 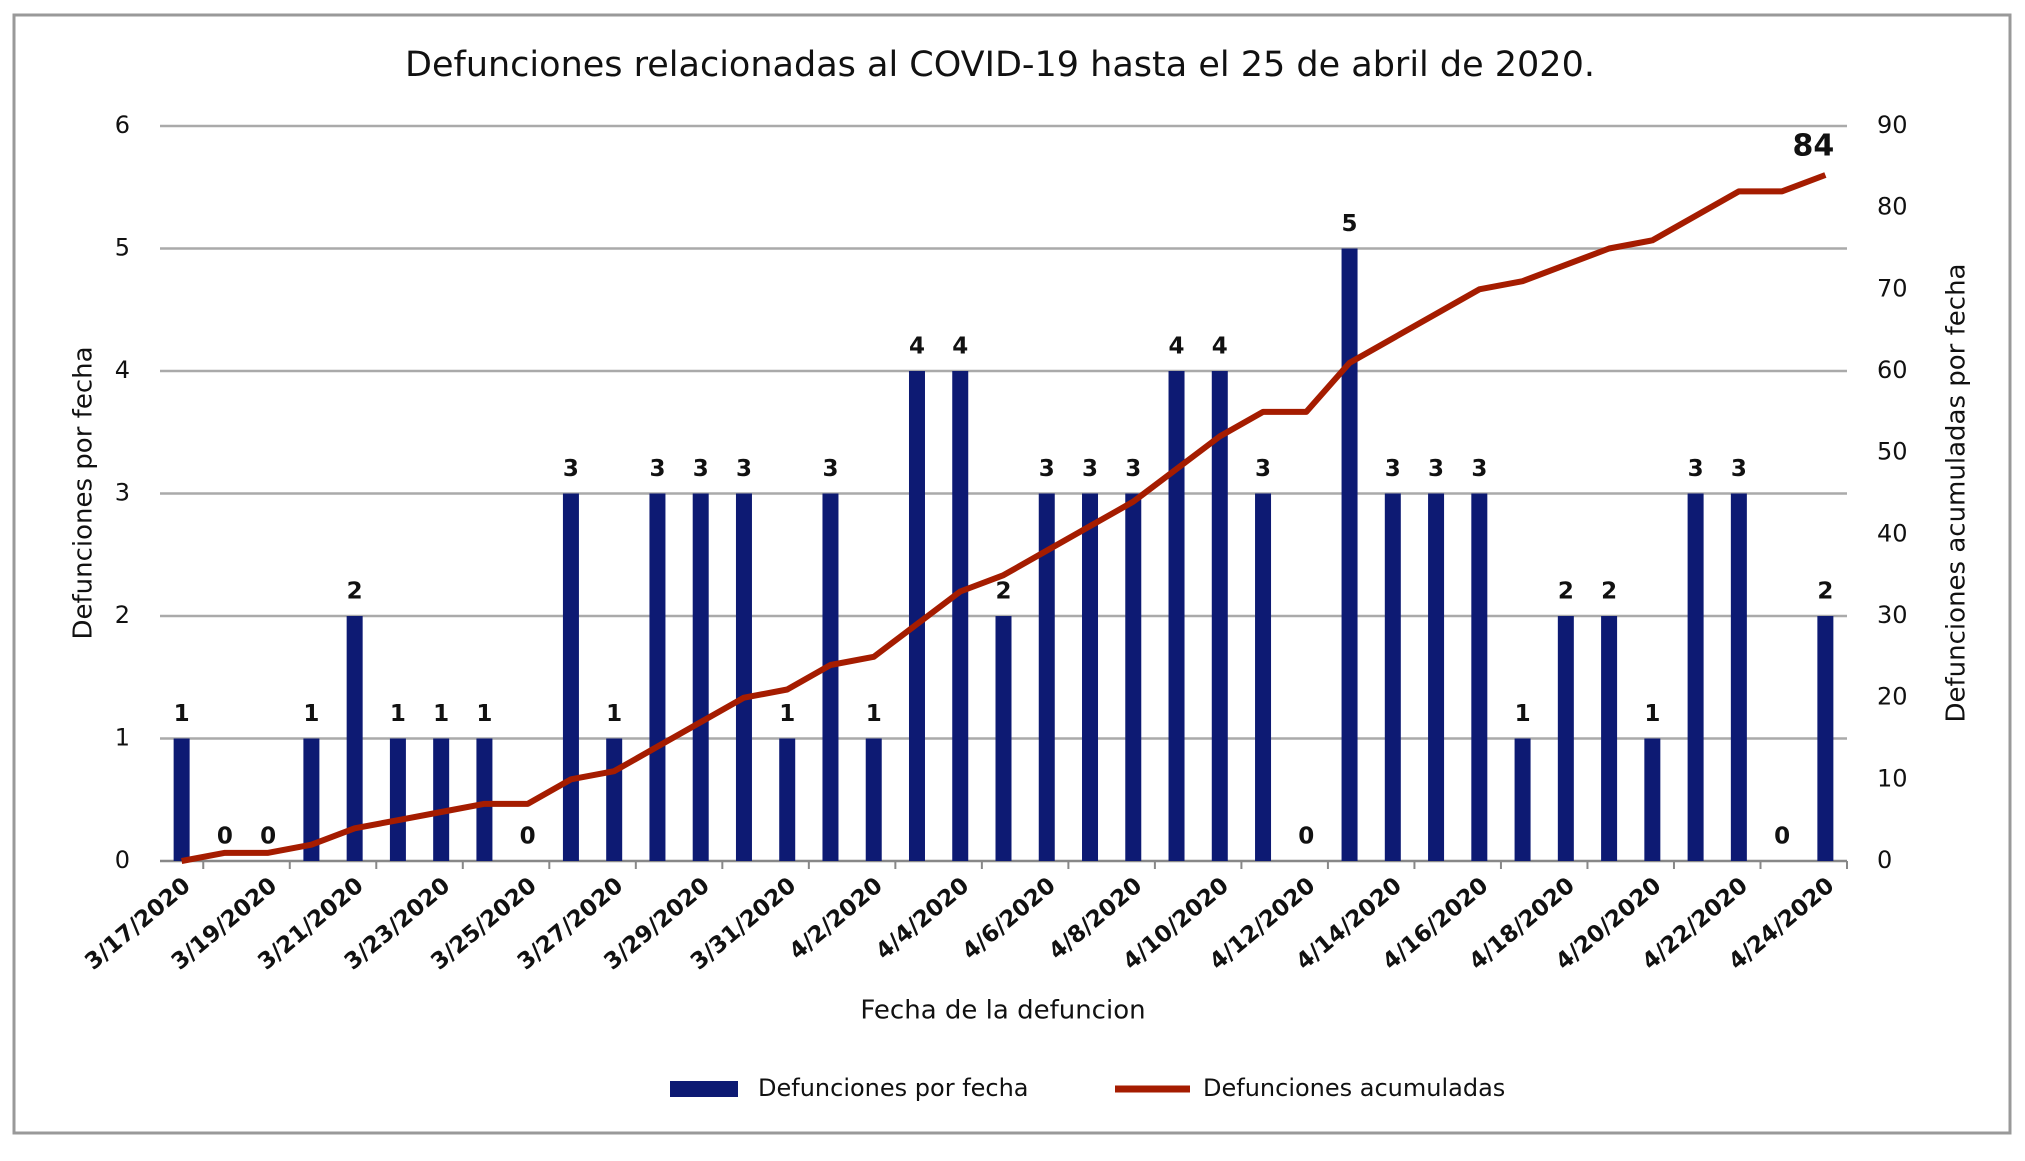 What do you see at coordinates (1892, 288) in the screenshot?
I see `y2-tick-label: 70` at bounding box center [1892, 288].